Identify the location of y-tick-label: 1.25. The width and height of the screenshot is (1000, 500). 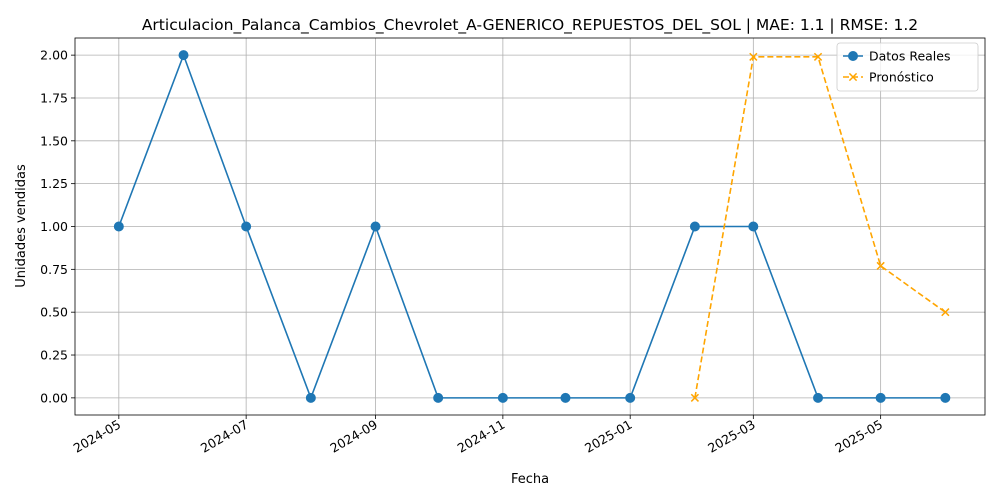
(54, 183).